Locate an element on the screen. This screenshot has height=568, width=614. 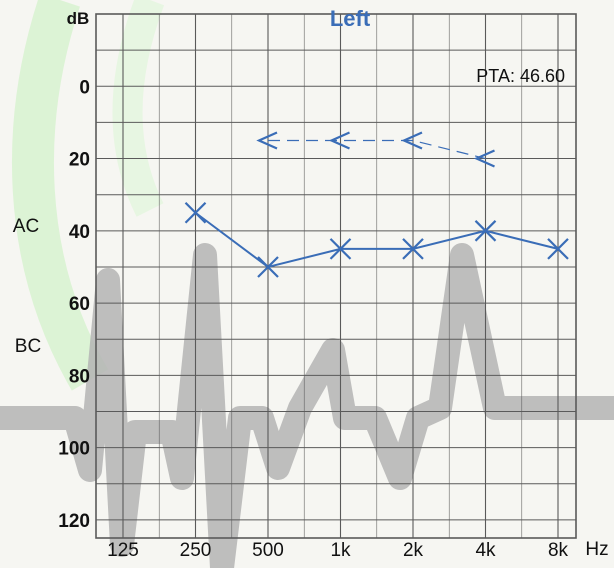
x-axis-ticks: 125 250 500 1k 2k 4k 8k is located at coordinates (337, 550).